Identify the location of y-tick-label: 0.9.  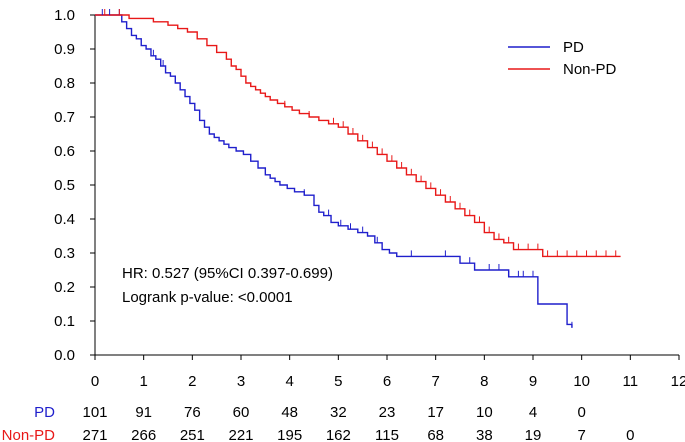
(64, 49).